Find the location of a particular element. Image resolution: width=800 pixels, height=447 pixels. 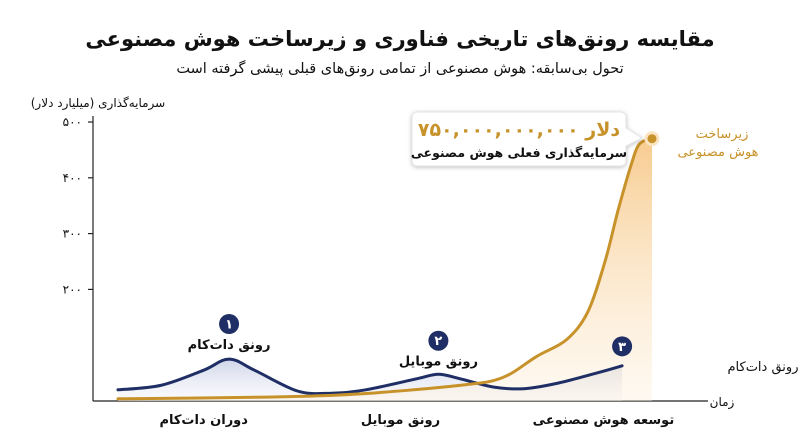

y-ticks: ۲۰۰ ۳۰۰ ۴۰۰ ۵۰۰ is located at coordinates (78, 205).